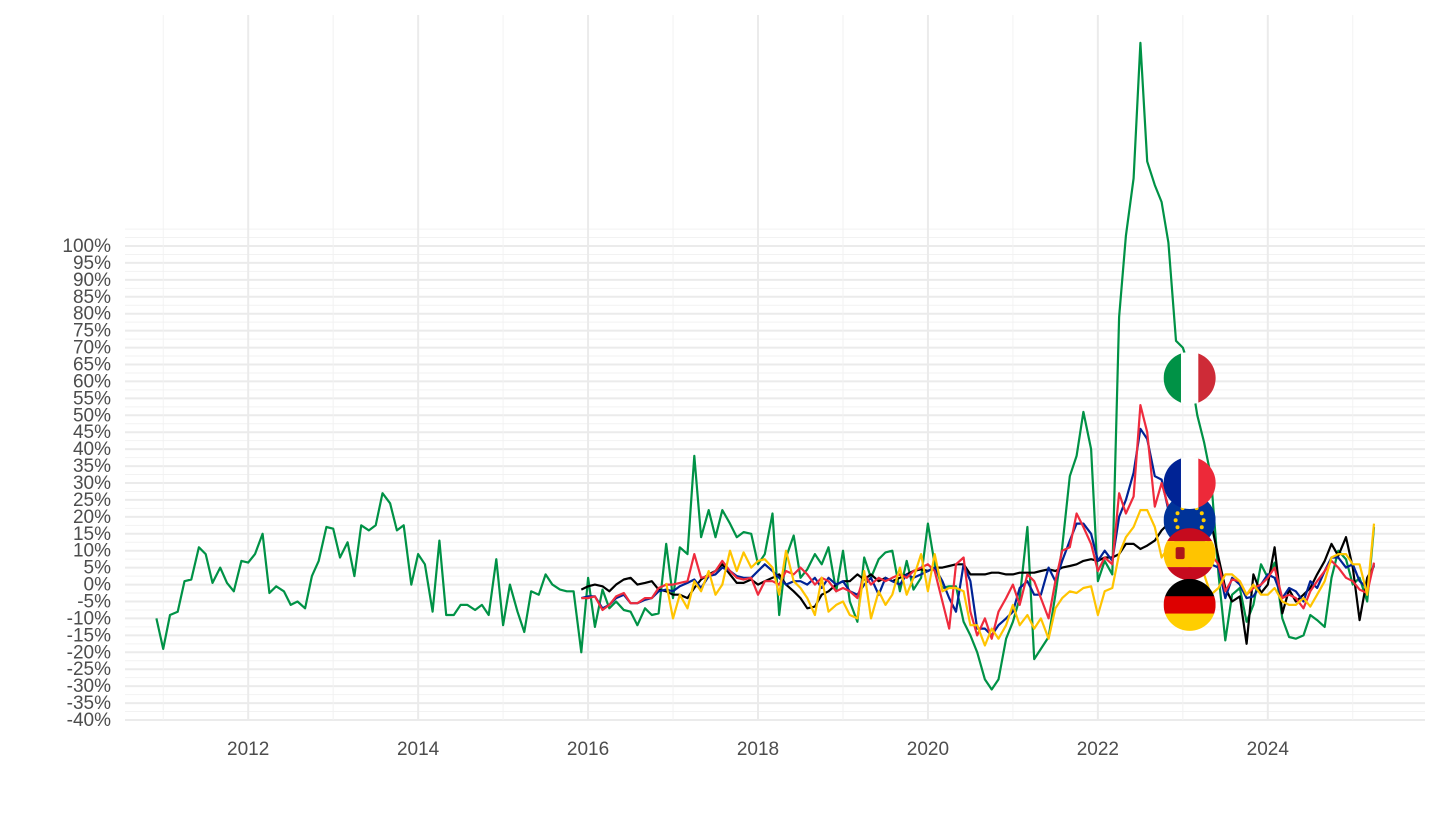  What do you see at coordinates (86, 246) in the screenshot?
I see `y-tick-label: 100%` at bounding box center [86, 246].